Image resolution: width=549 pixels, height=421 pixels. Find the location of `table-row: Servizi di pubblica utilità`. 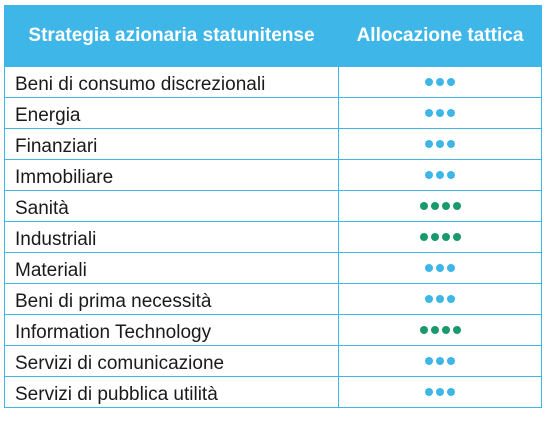

table-row: Servizi di pubblica utilità is located at coordinates (273, 392).